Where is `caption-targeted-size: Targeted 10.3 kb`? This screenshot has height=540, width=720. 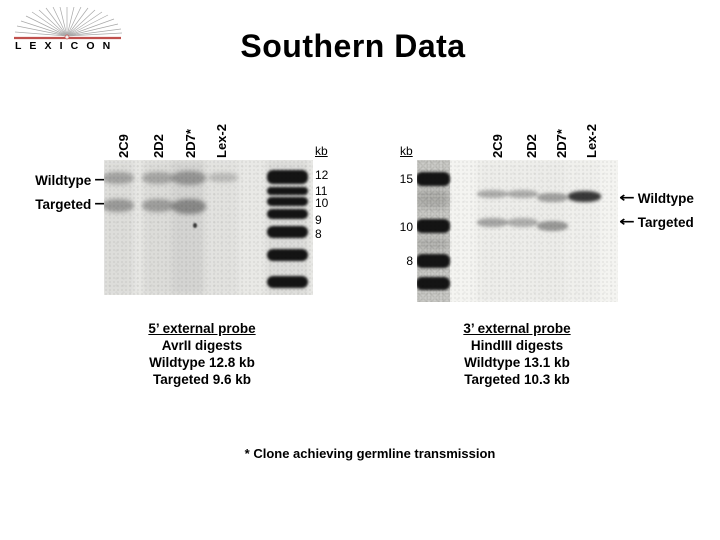
caption-targeted-size: Targeted 10.3 kb is located at coordinates (517, 379).